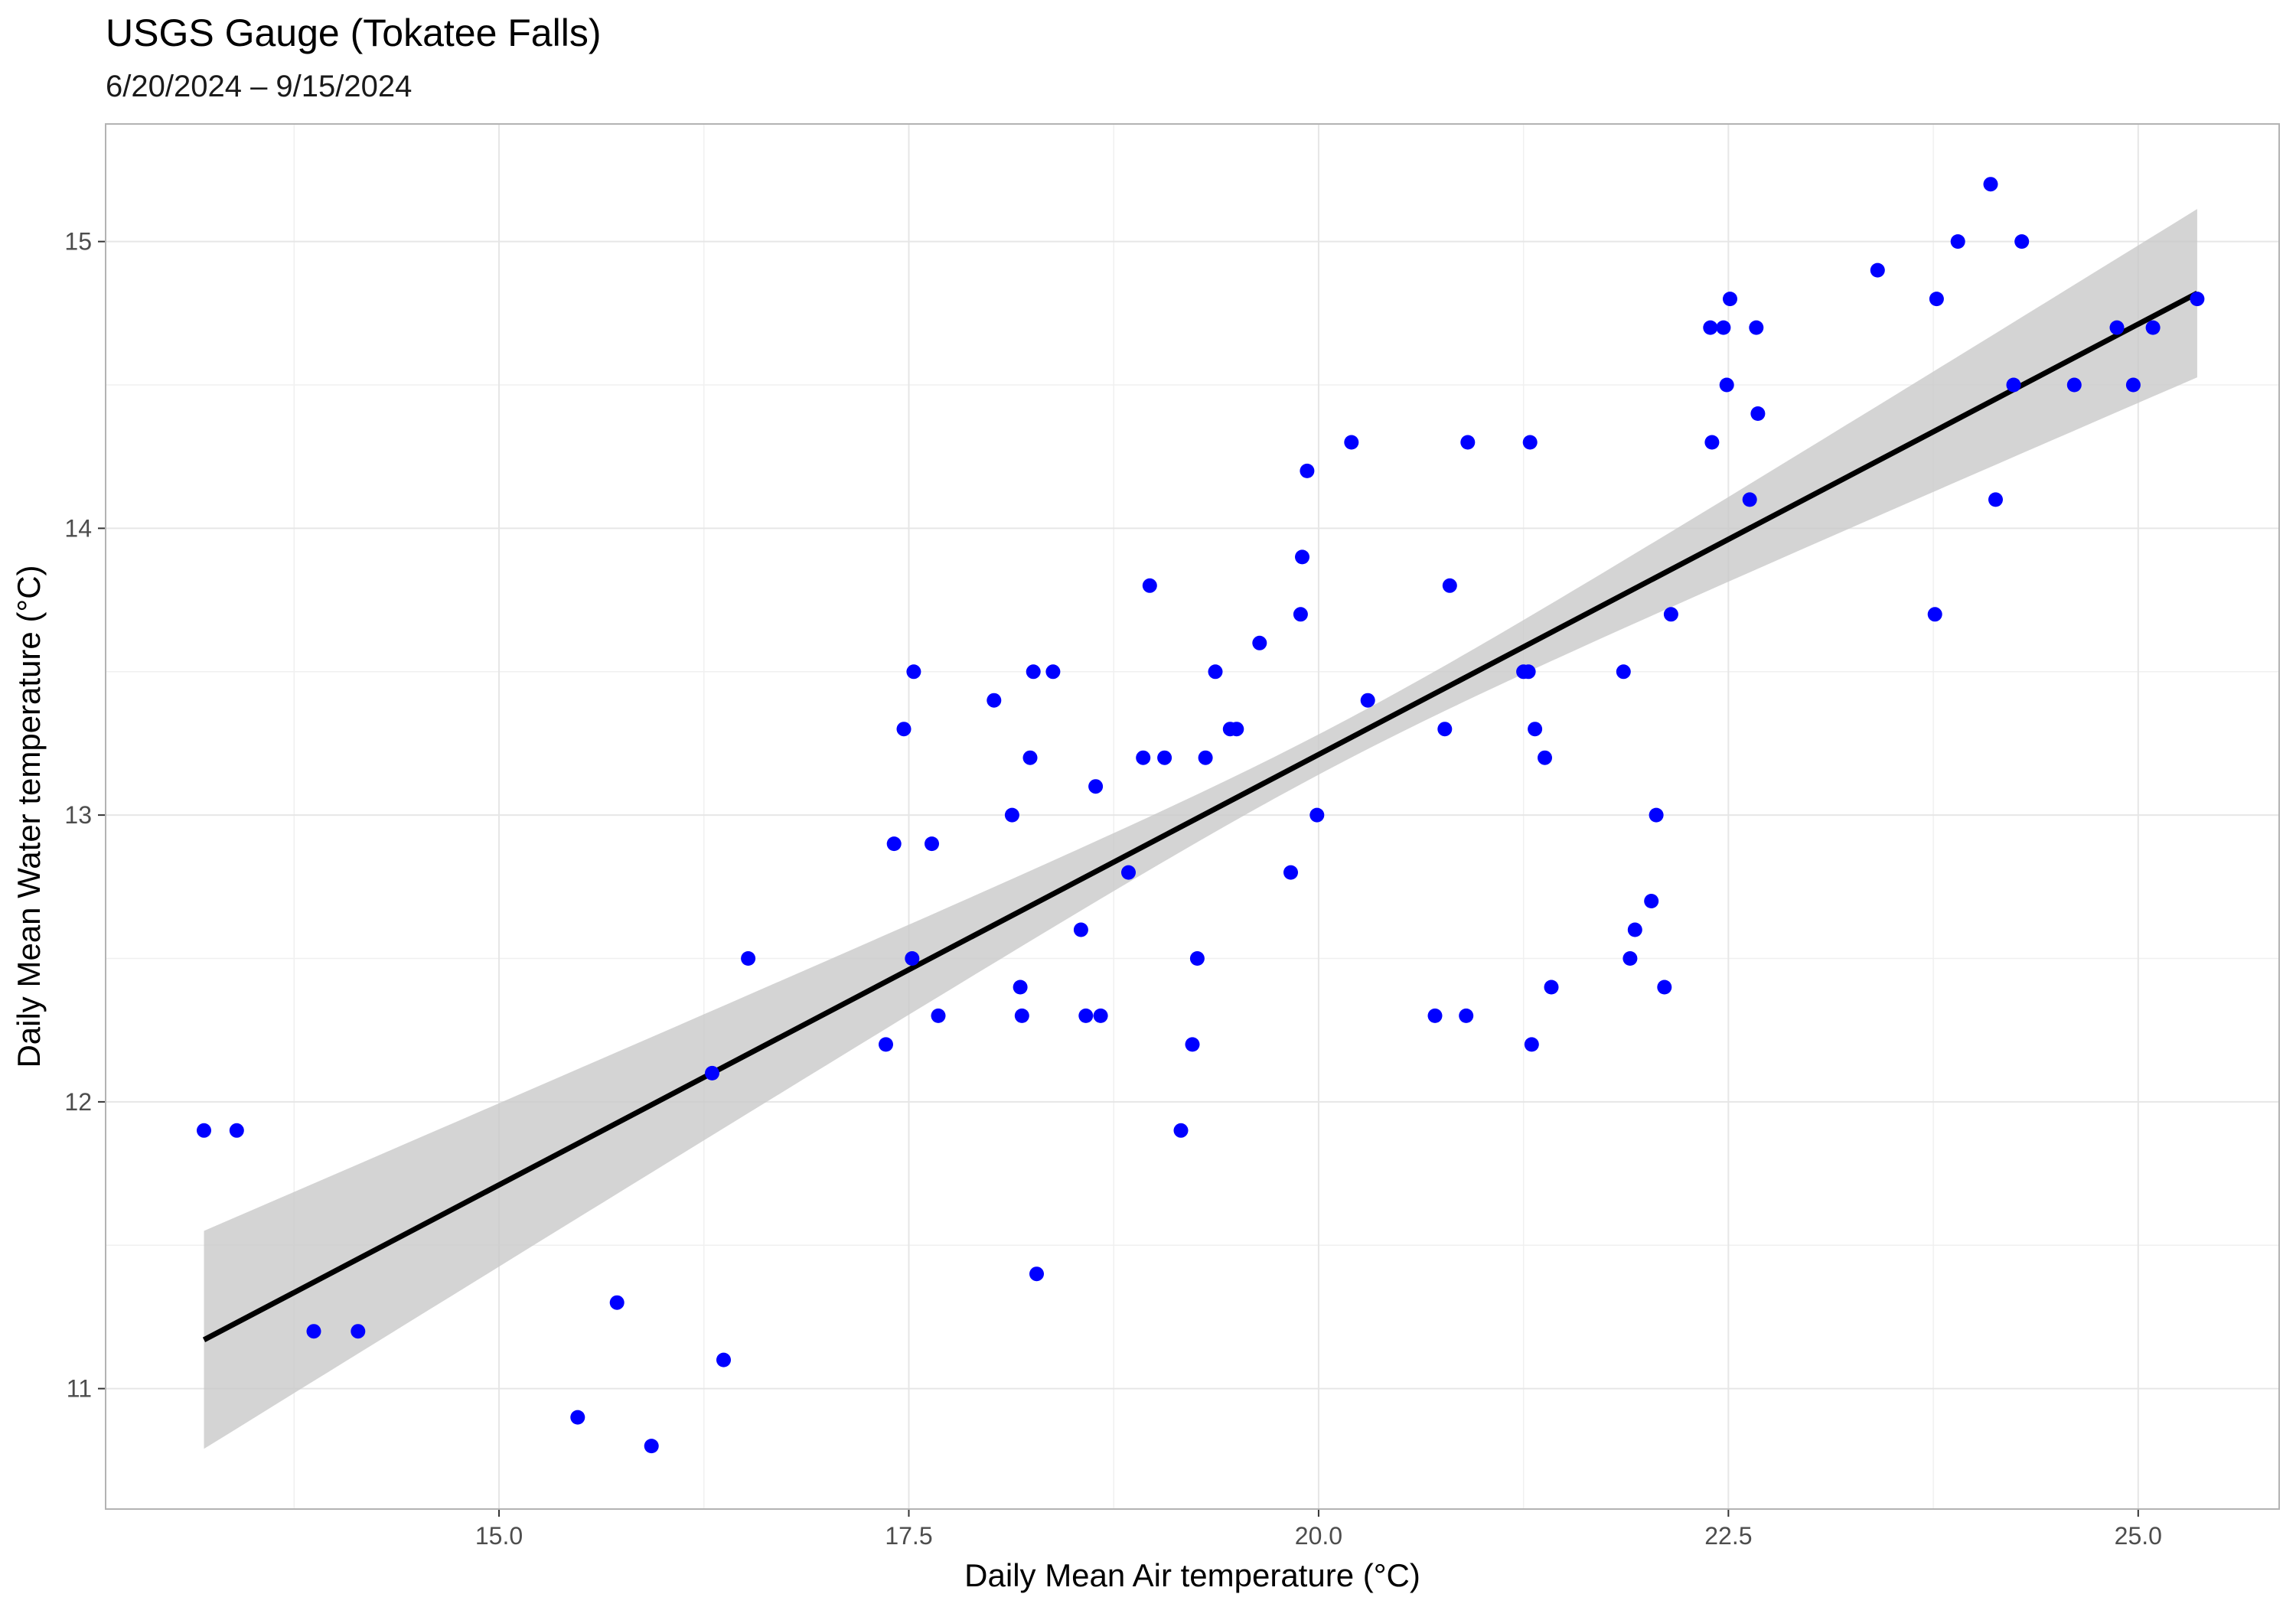  I want to click on y-tick-label: 15, so click(78, 242).